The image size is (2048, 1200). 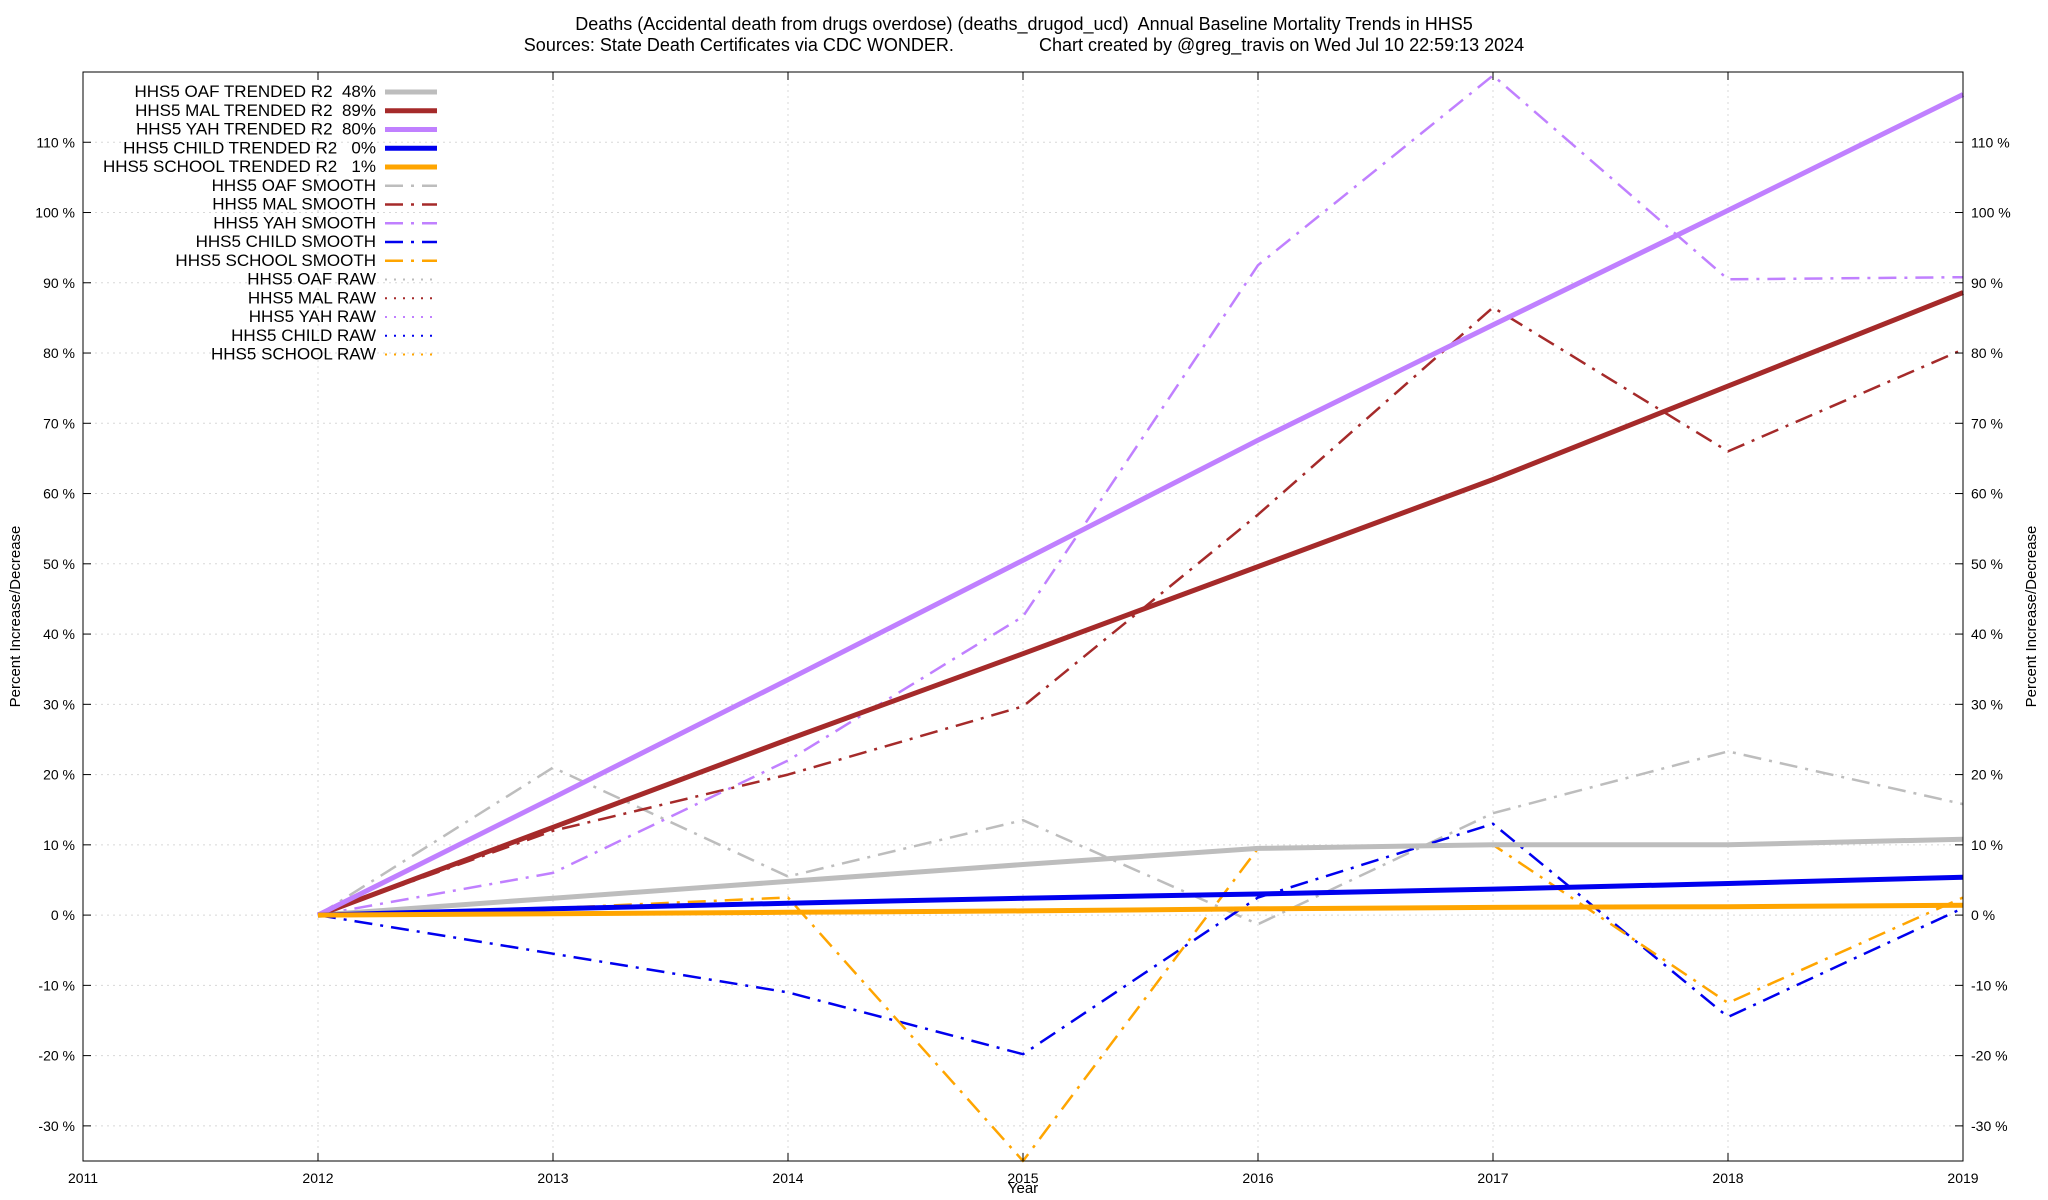 I want to click on y2-tick-label: -10 %, so click(x=1989, y=985).